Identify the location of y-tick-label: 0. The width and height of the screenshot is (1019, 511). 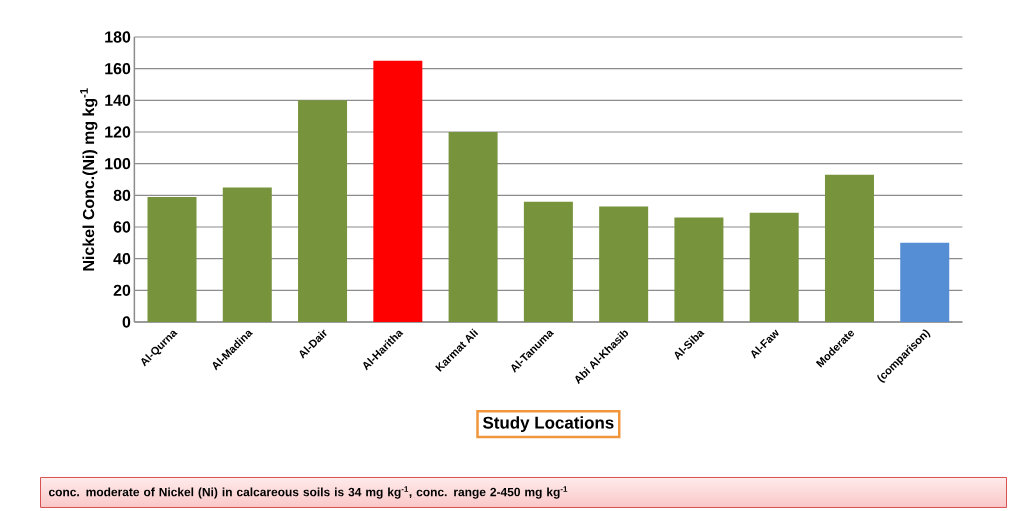
(126, 322).